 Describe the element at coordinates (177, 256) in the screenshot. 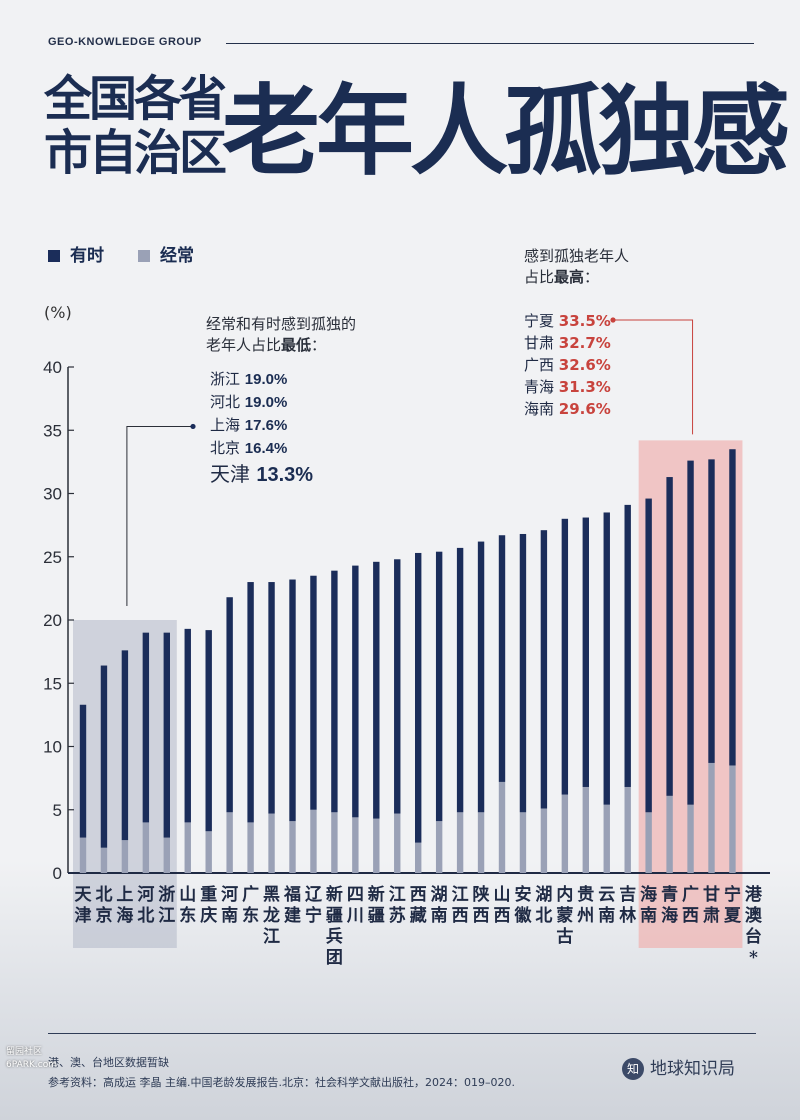

I see `legend-label-often: 经常` at that location.